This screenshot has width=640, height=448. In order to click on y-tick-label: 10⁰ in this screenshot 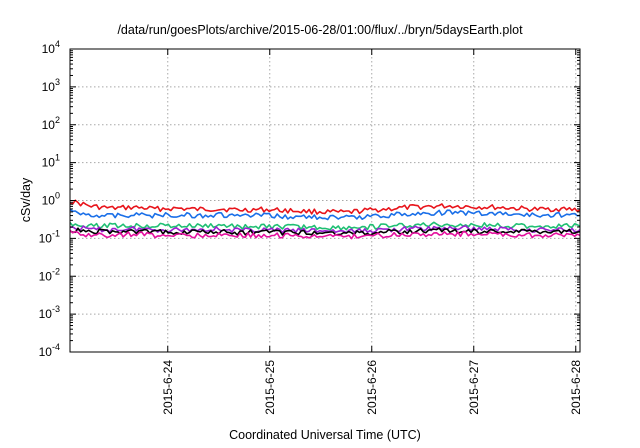, I will do `click(51, 199)`.